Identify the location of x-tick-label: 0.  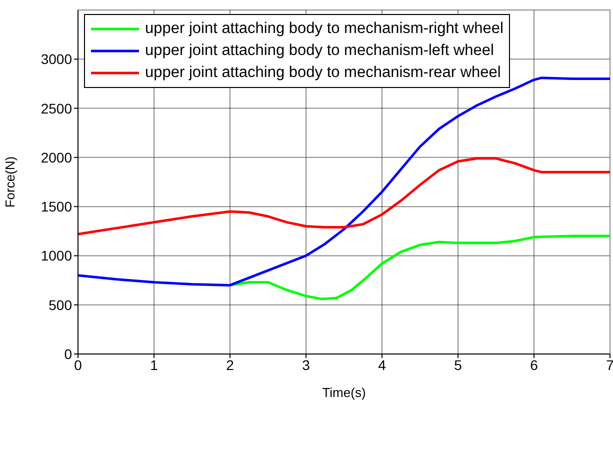
(78, 364).